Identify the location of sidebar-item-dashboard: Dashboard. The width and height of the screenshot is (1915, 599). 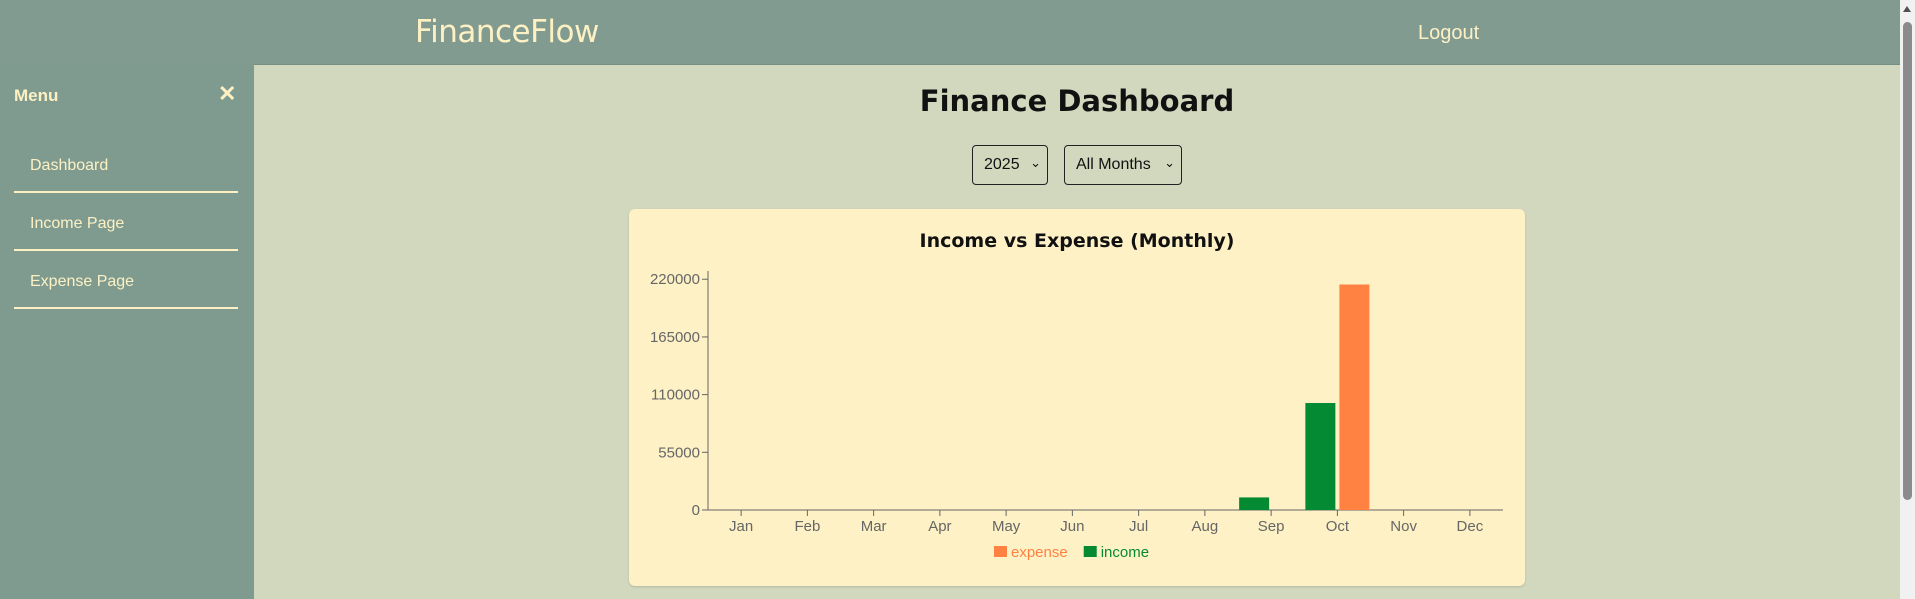
(126, 163).